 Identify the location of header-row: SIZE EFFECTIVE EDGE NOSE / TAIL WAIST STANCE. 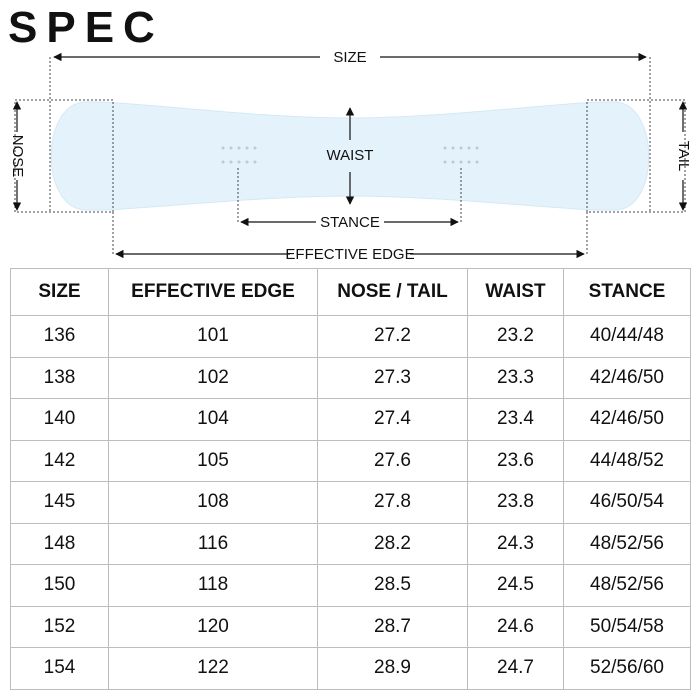
(350, 292).